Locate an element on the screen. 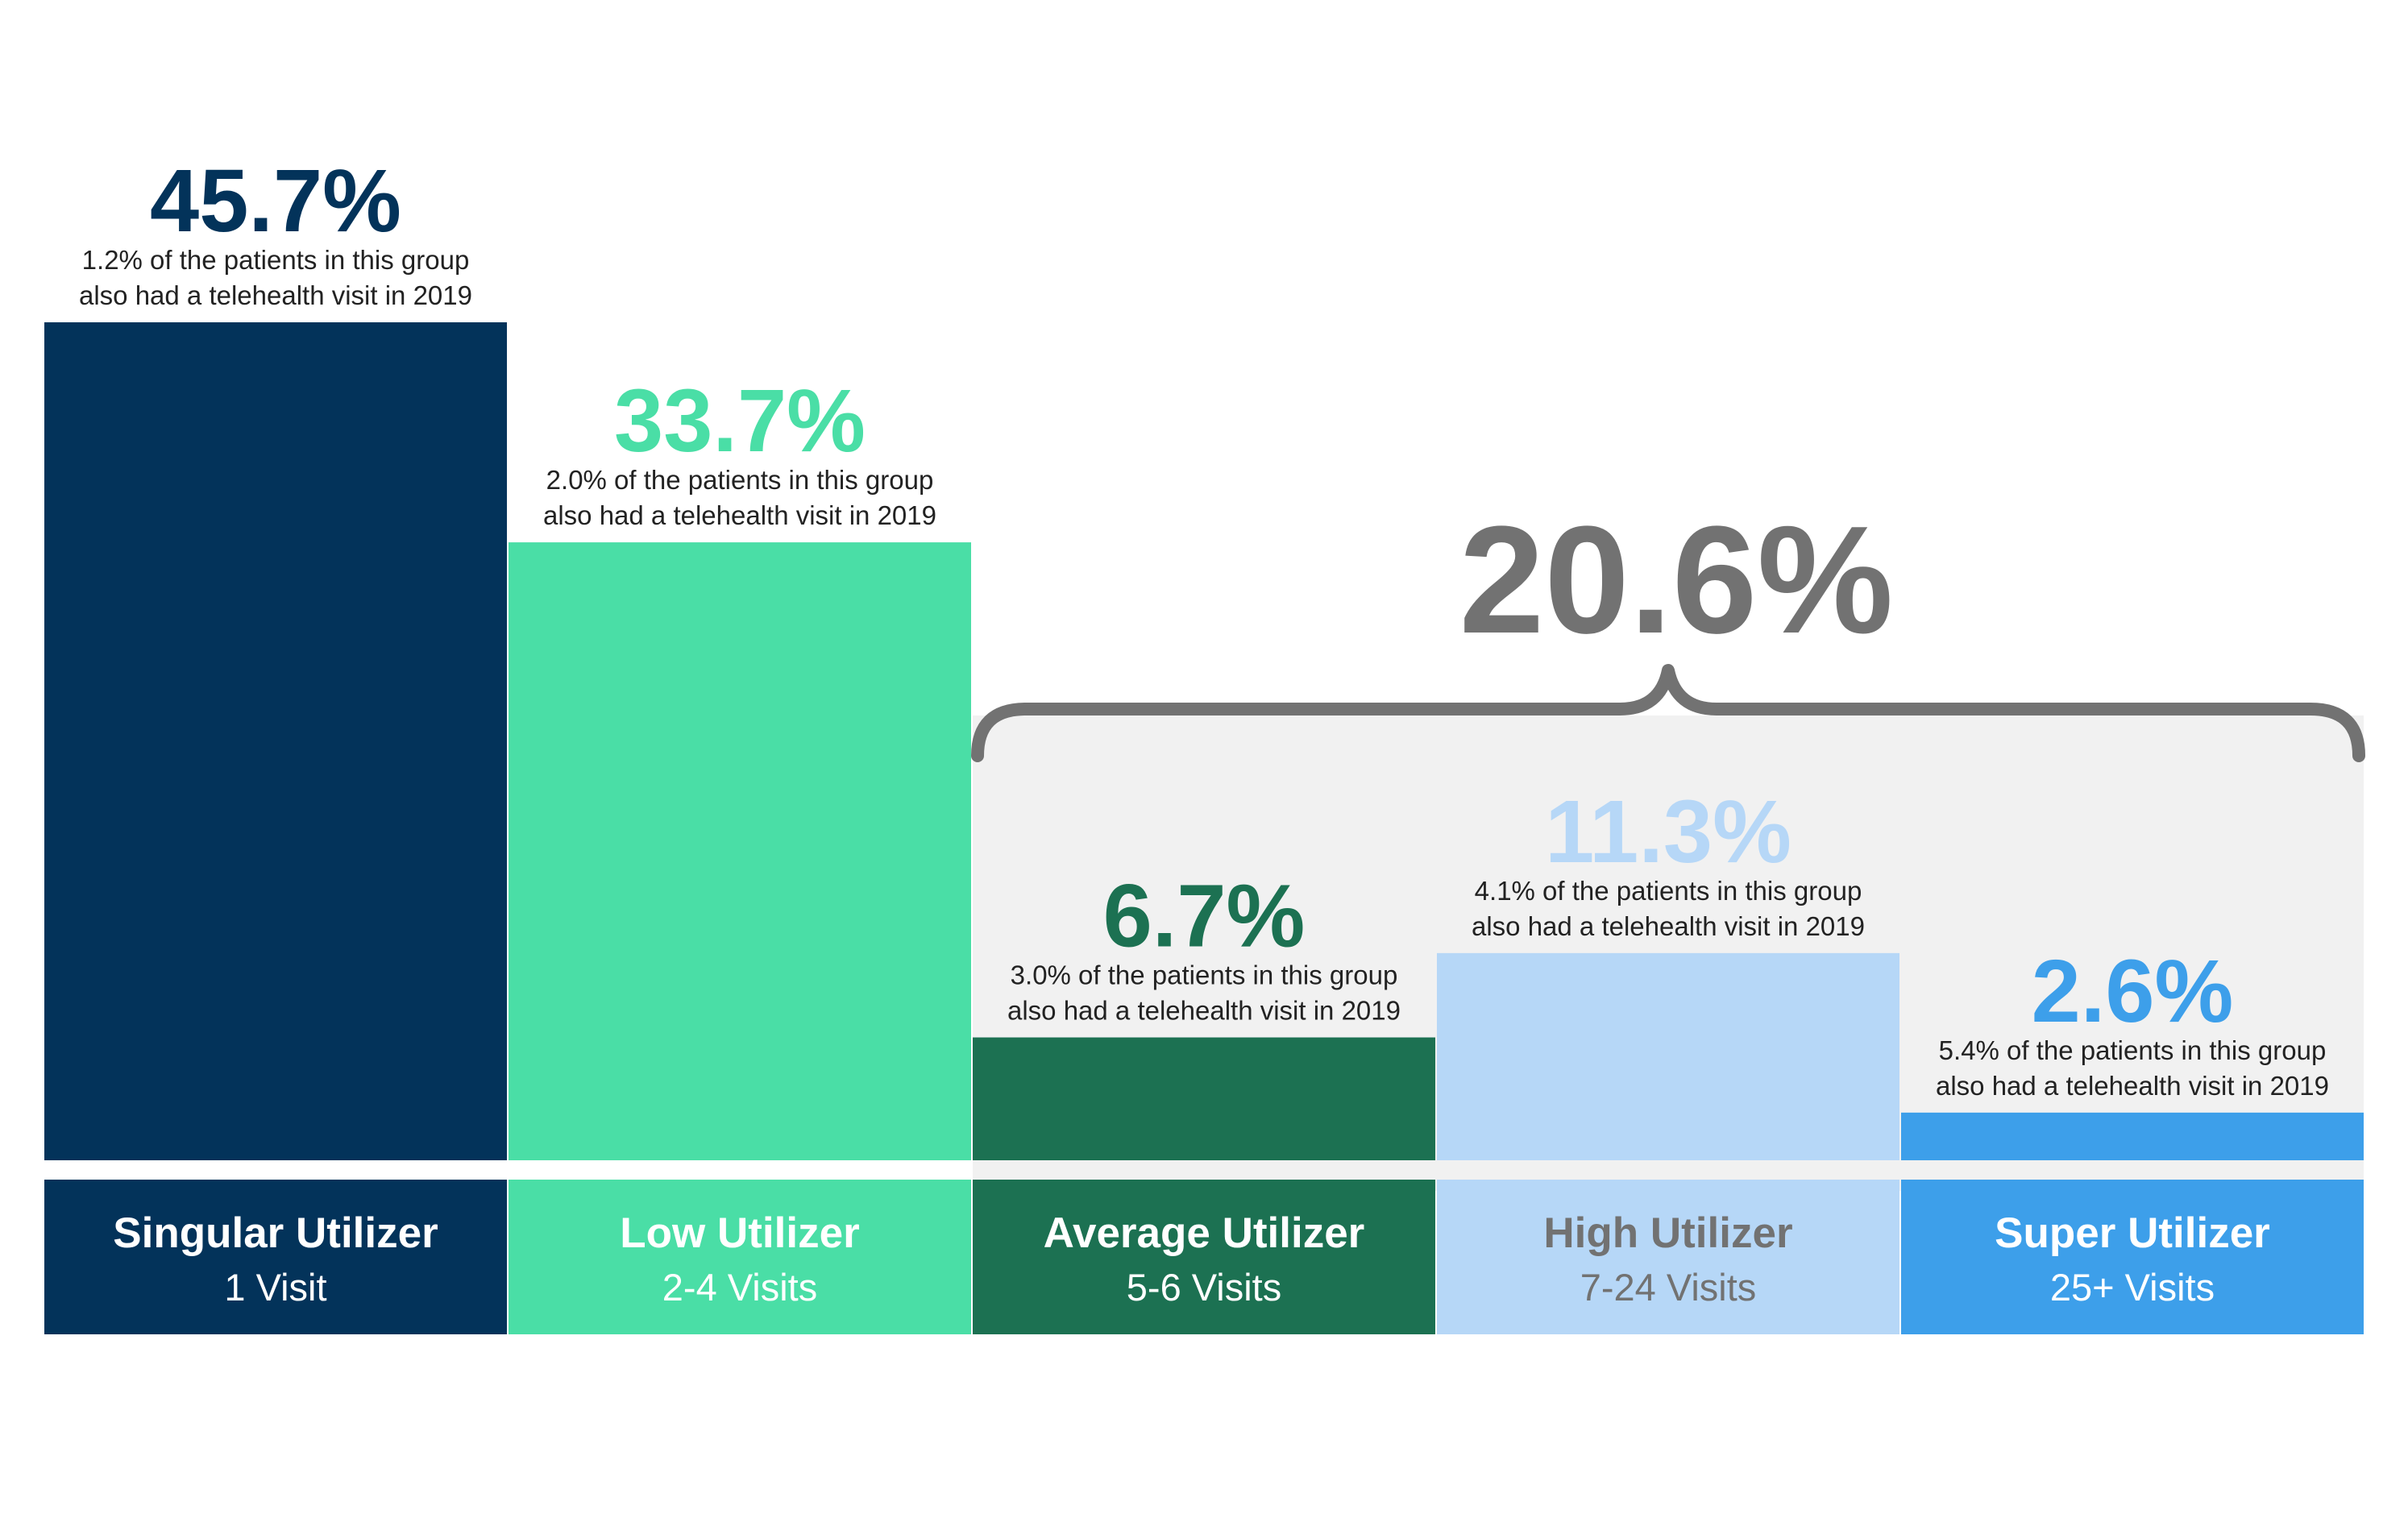  category-label-high-utilizer: High Utilizer is located at coordinates (1668, 1233).